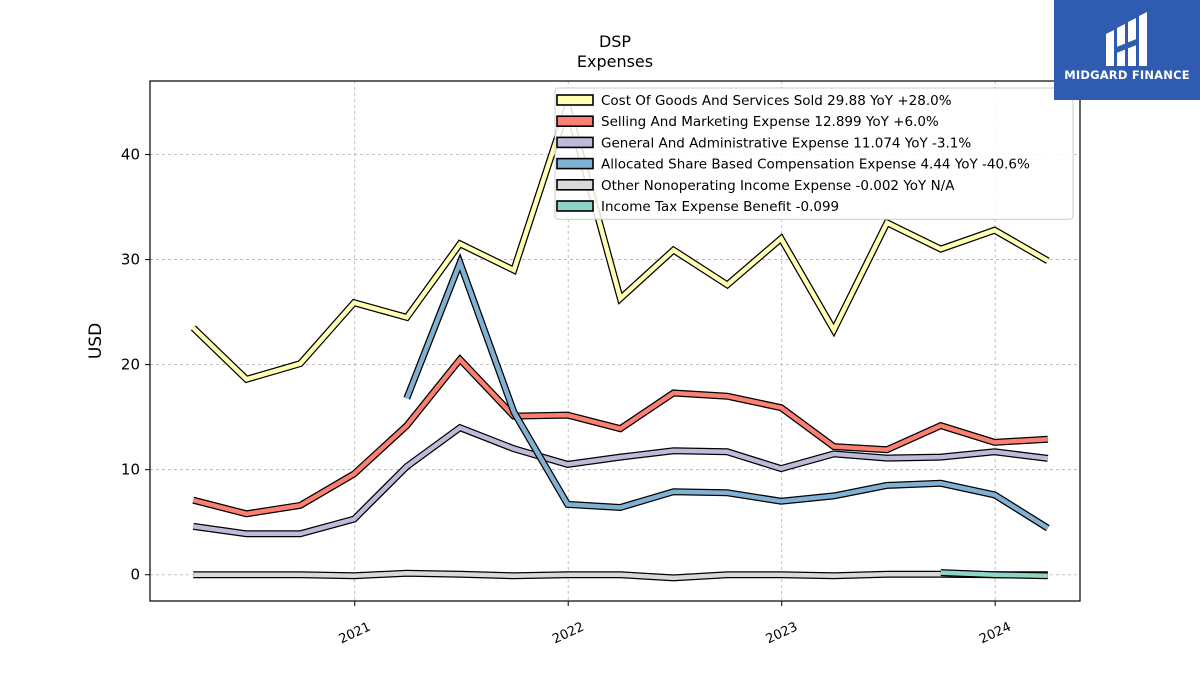  Describe the element at coordinates (720, 207) in the screenshot. I see `legend-entry-label: Income Tax Expense Benefit -0.099` at that location.